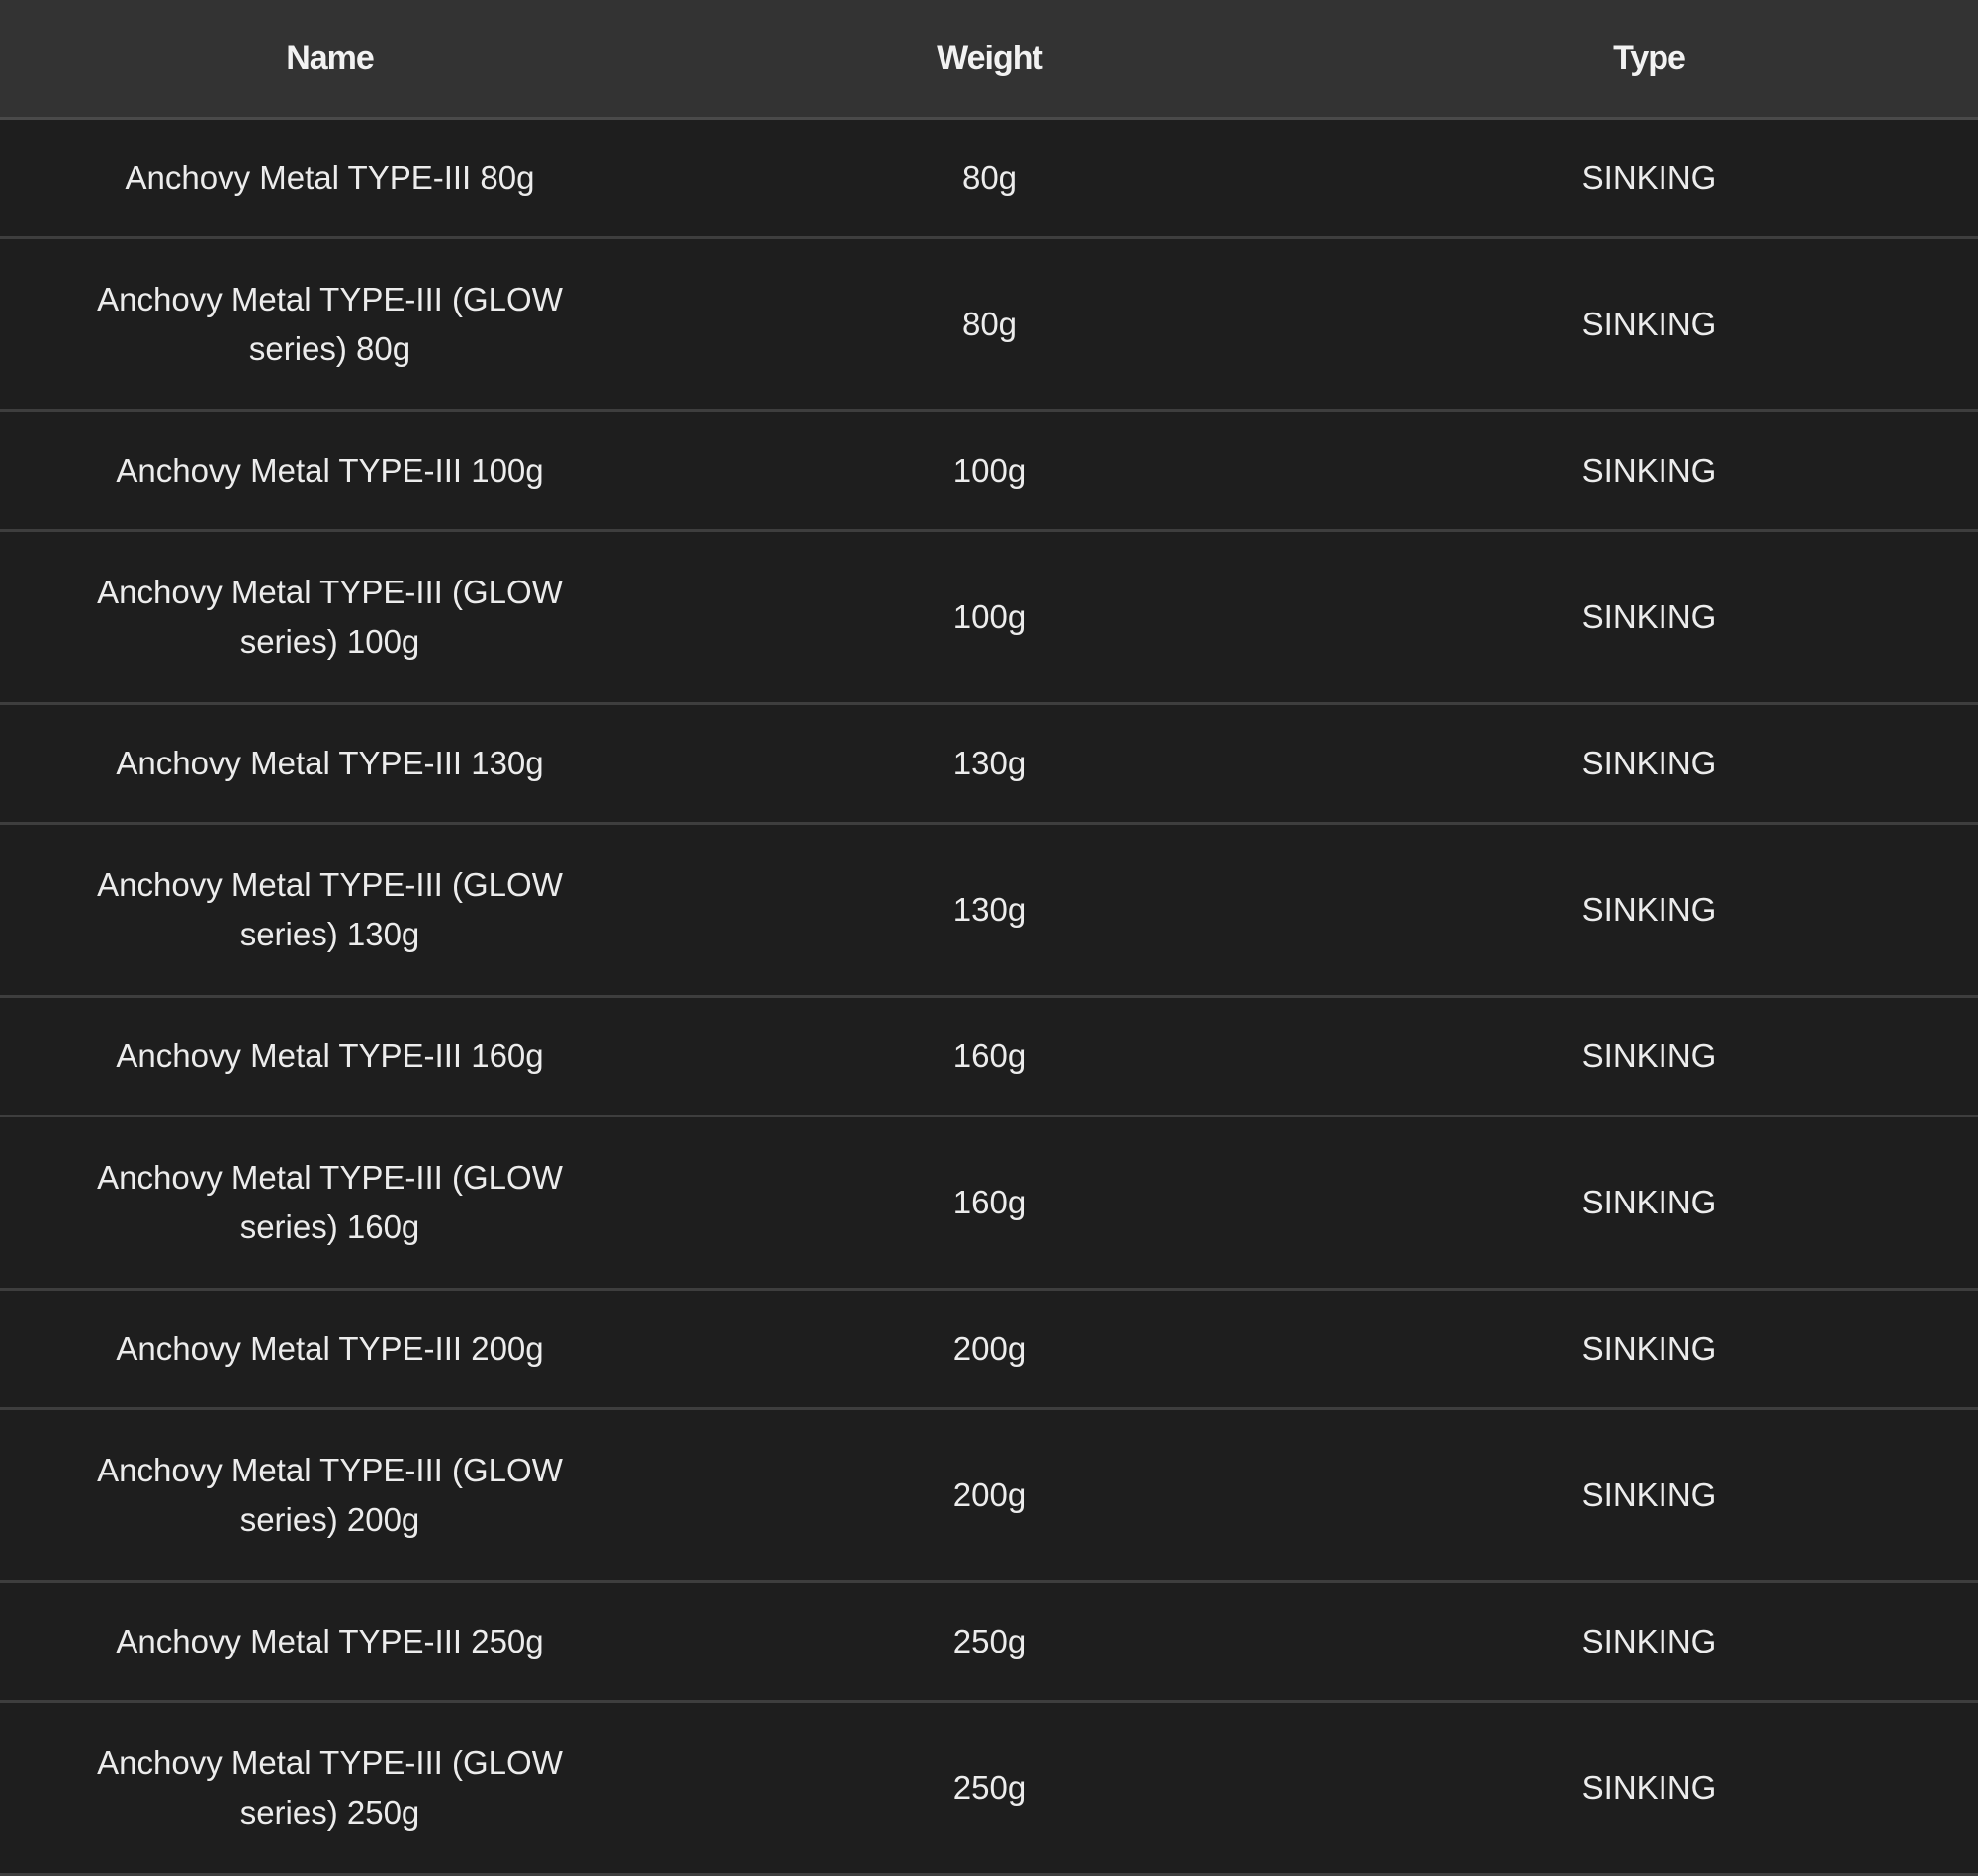 The image size is (1978, 1876). I want to click on product-name: Anchovy Metal TYPE-III 100g, so click(330, 470).